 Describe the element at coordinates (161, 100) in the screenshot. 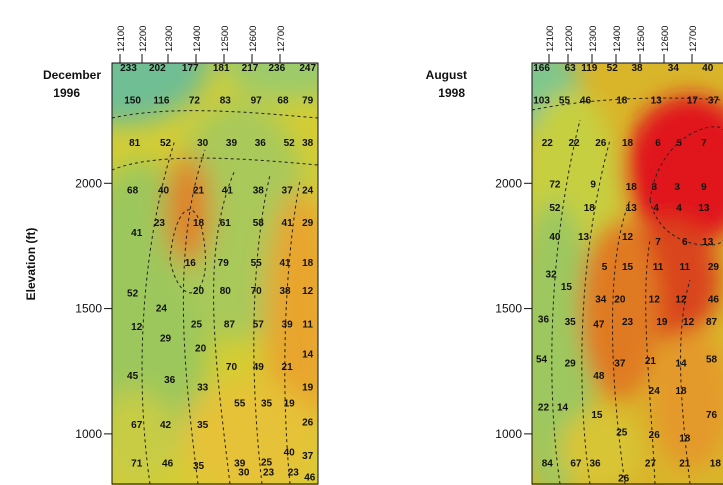

I see `data-value-label: 116` at that location.